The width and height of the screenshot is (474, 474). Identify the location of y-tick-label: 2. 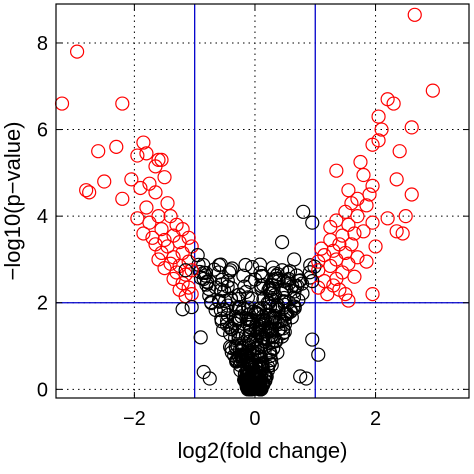
(42, 304).